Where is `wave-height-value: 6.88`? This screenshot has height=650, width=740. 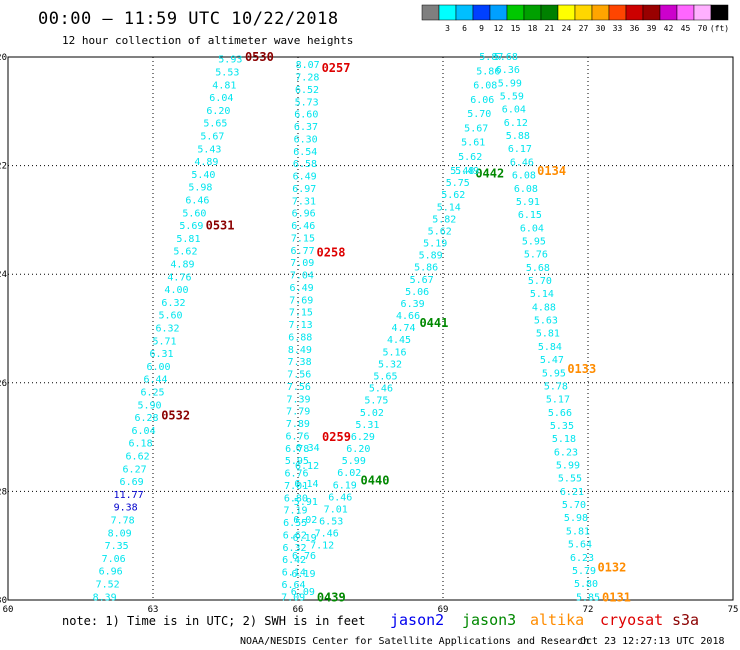 wave-height-value: 6.88 is located at coordinates (300, 337).